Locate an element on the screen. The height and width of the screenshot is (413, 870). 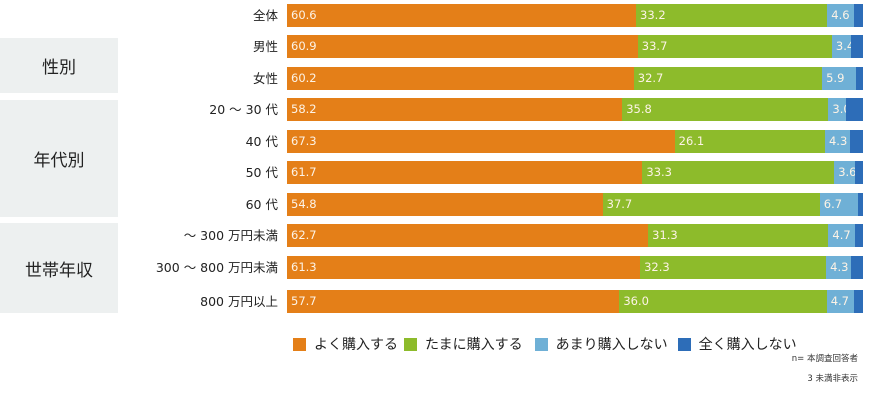
bar-value-label: 62.7 is located at coordinates (304, 235).